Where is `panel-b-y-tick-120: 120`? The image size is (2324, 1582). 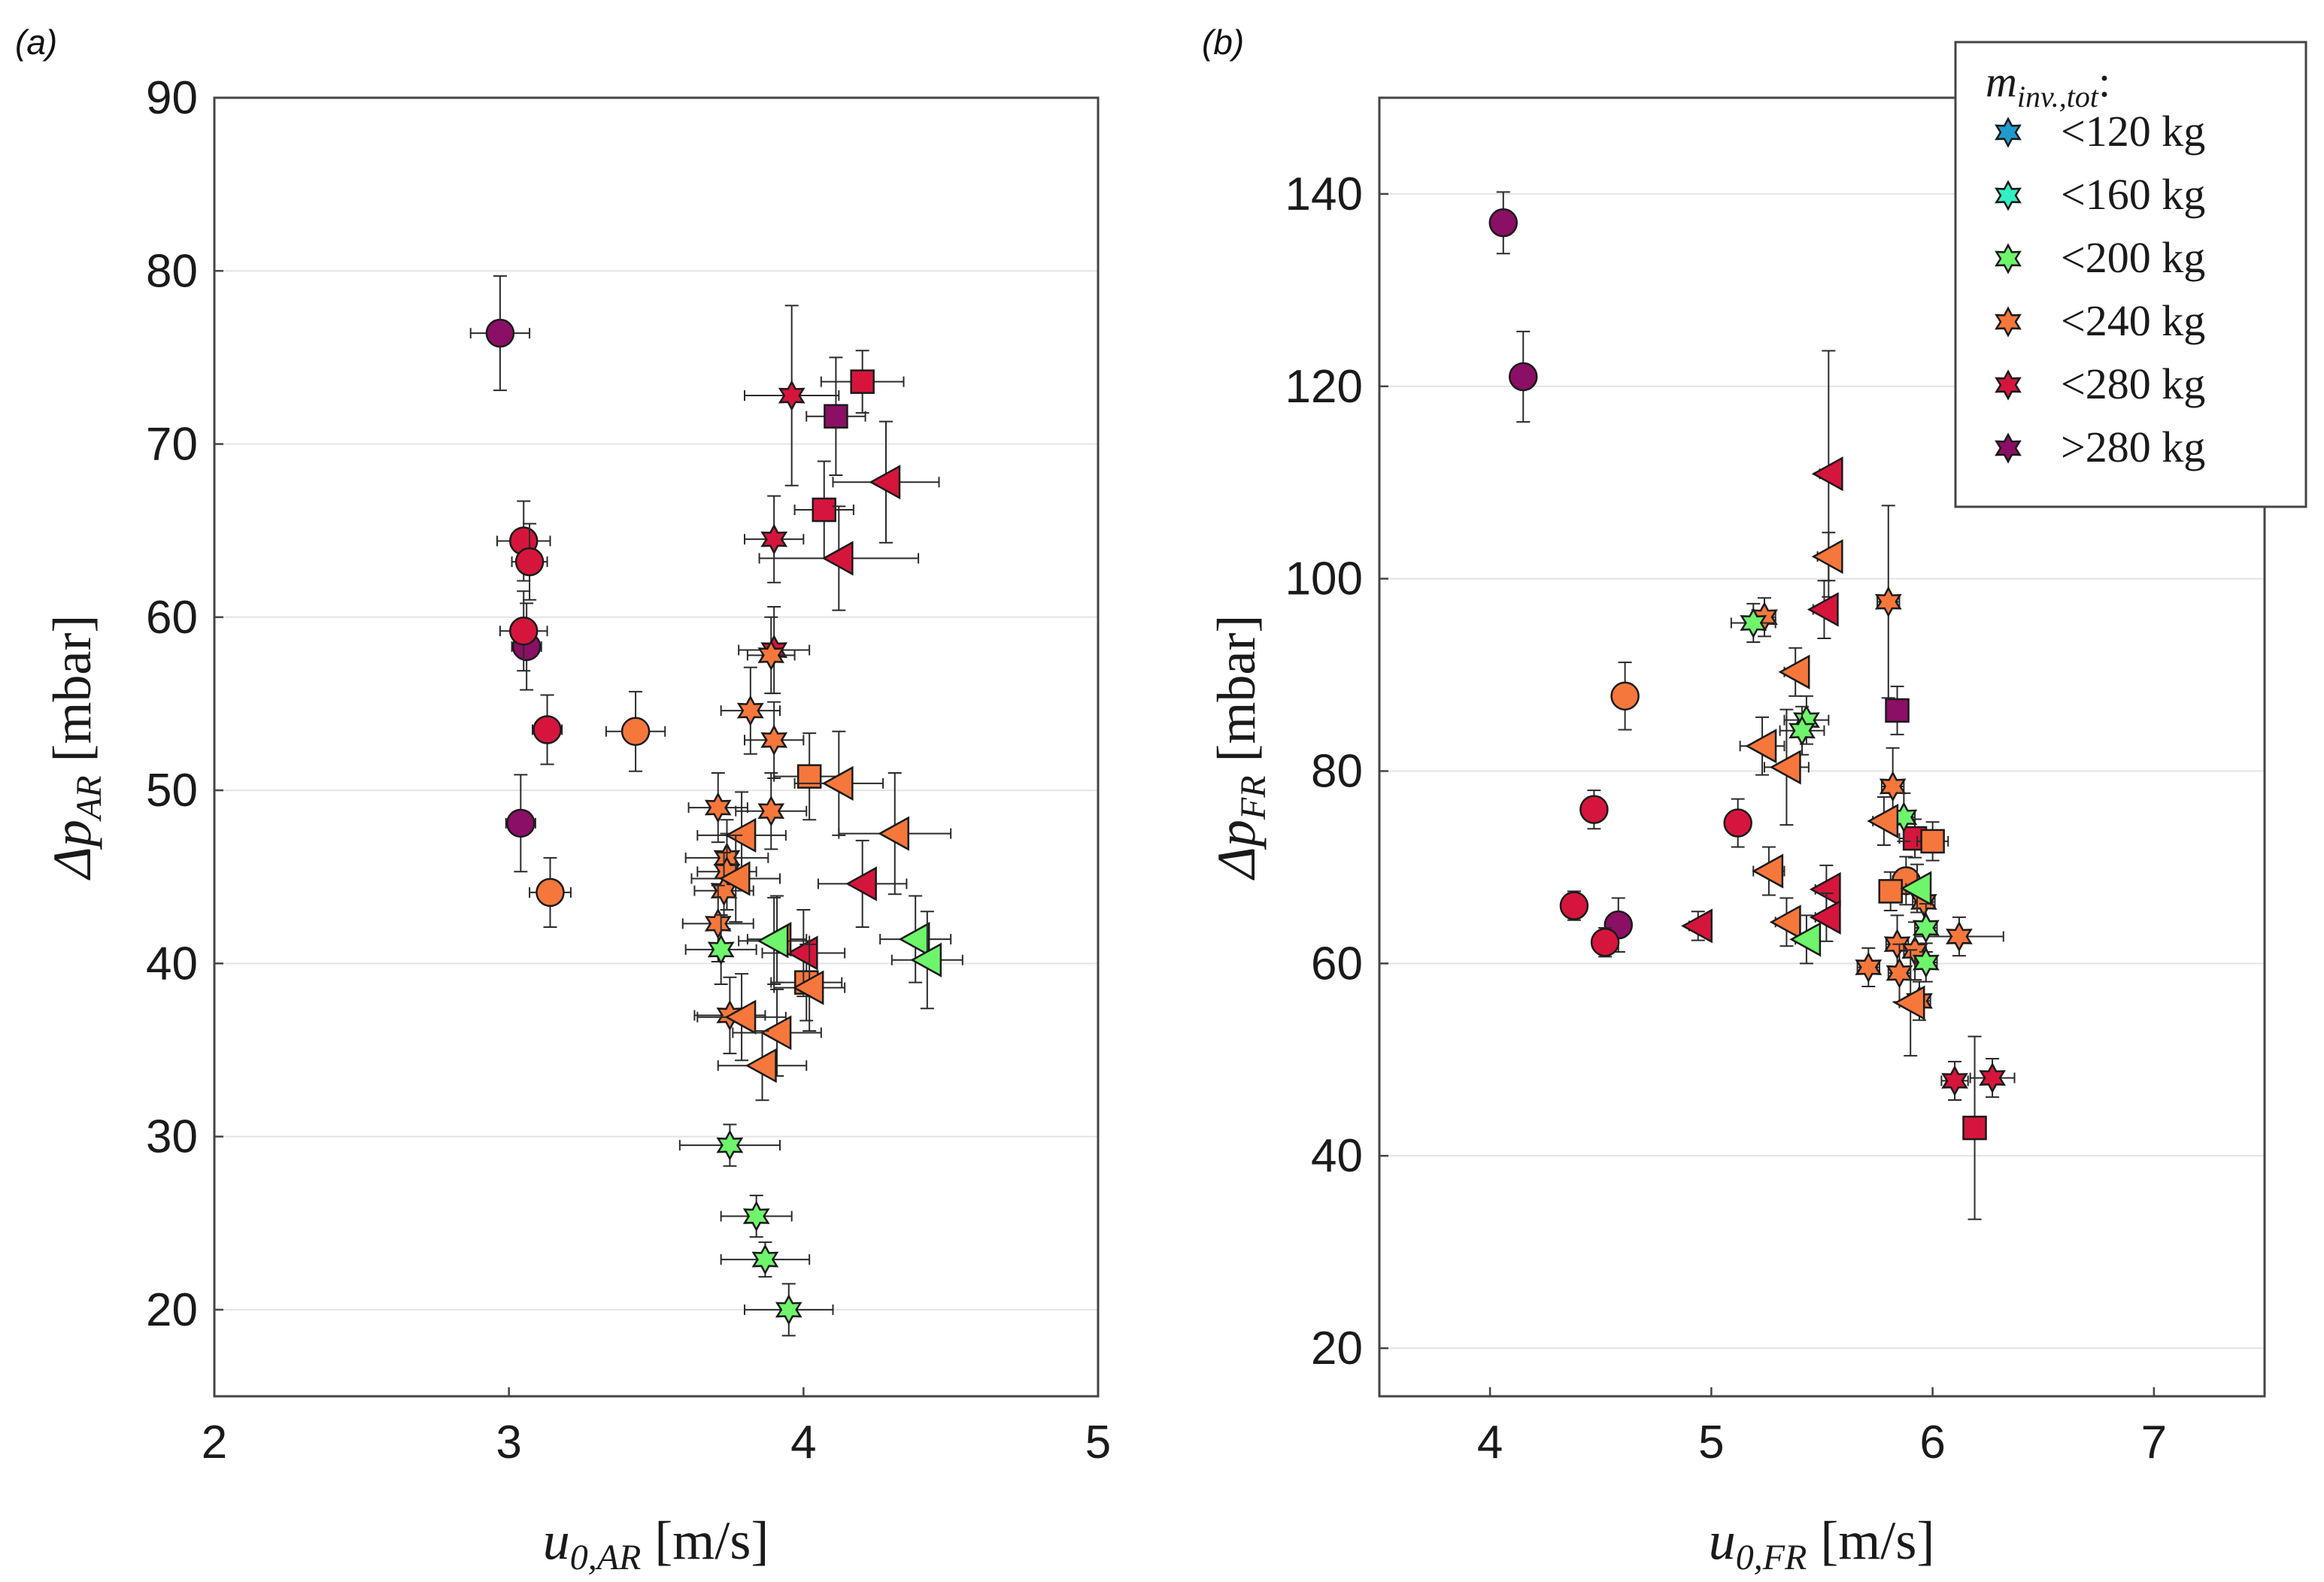 panel-b-y-tick-120: 120 is located at coordinates (1324, 387).